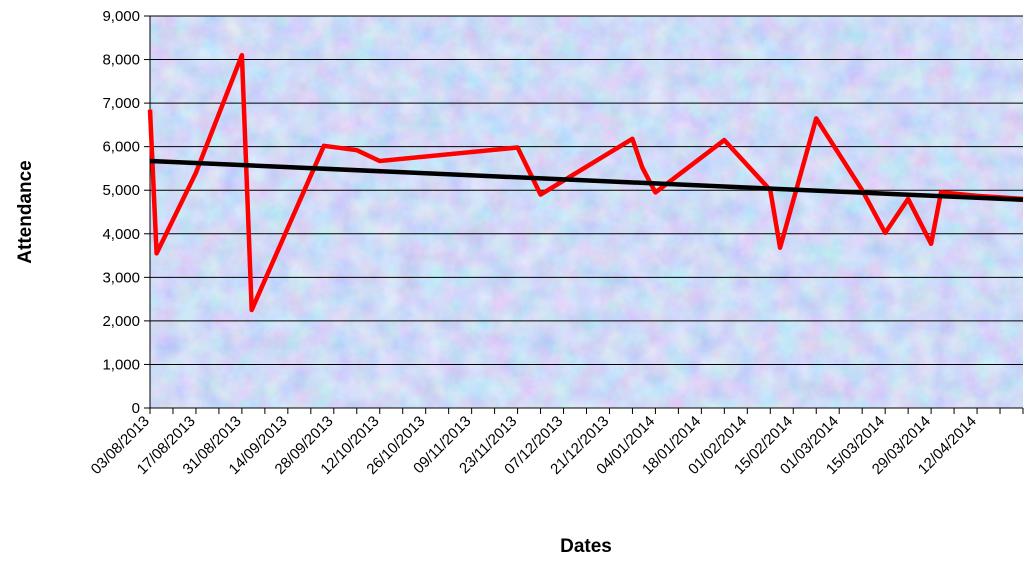 This screenshot has width=1033, height=569. I want to click on y-tick-label: 0, so click(136, 408).